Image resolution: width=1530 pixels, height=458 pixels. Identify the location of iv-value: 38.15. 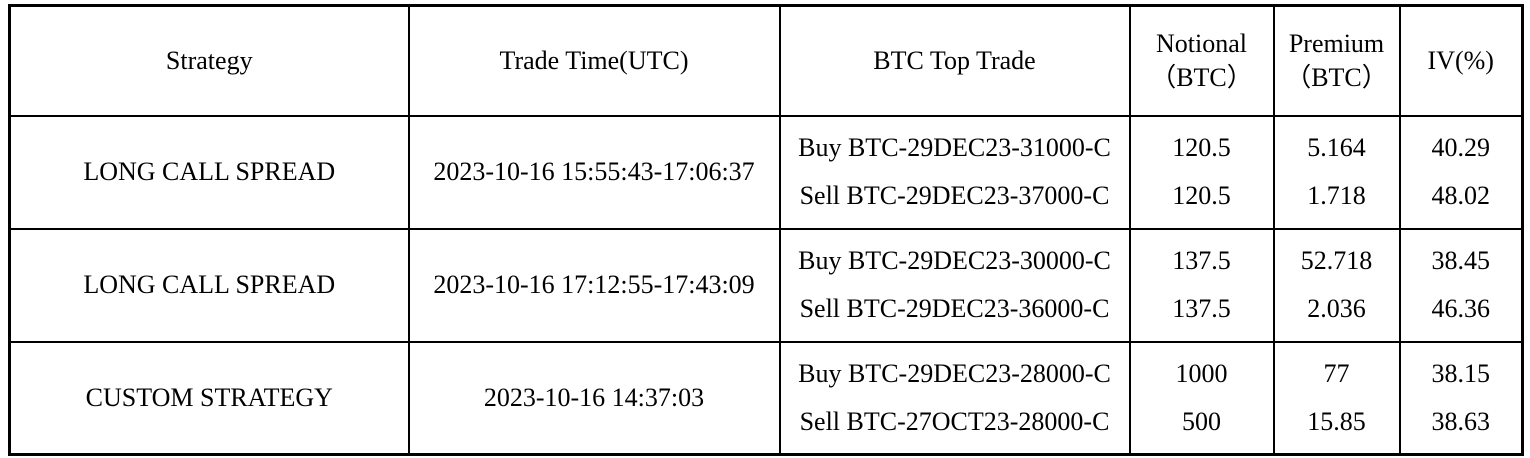
(1461, 373).